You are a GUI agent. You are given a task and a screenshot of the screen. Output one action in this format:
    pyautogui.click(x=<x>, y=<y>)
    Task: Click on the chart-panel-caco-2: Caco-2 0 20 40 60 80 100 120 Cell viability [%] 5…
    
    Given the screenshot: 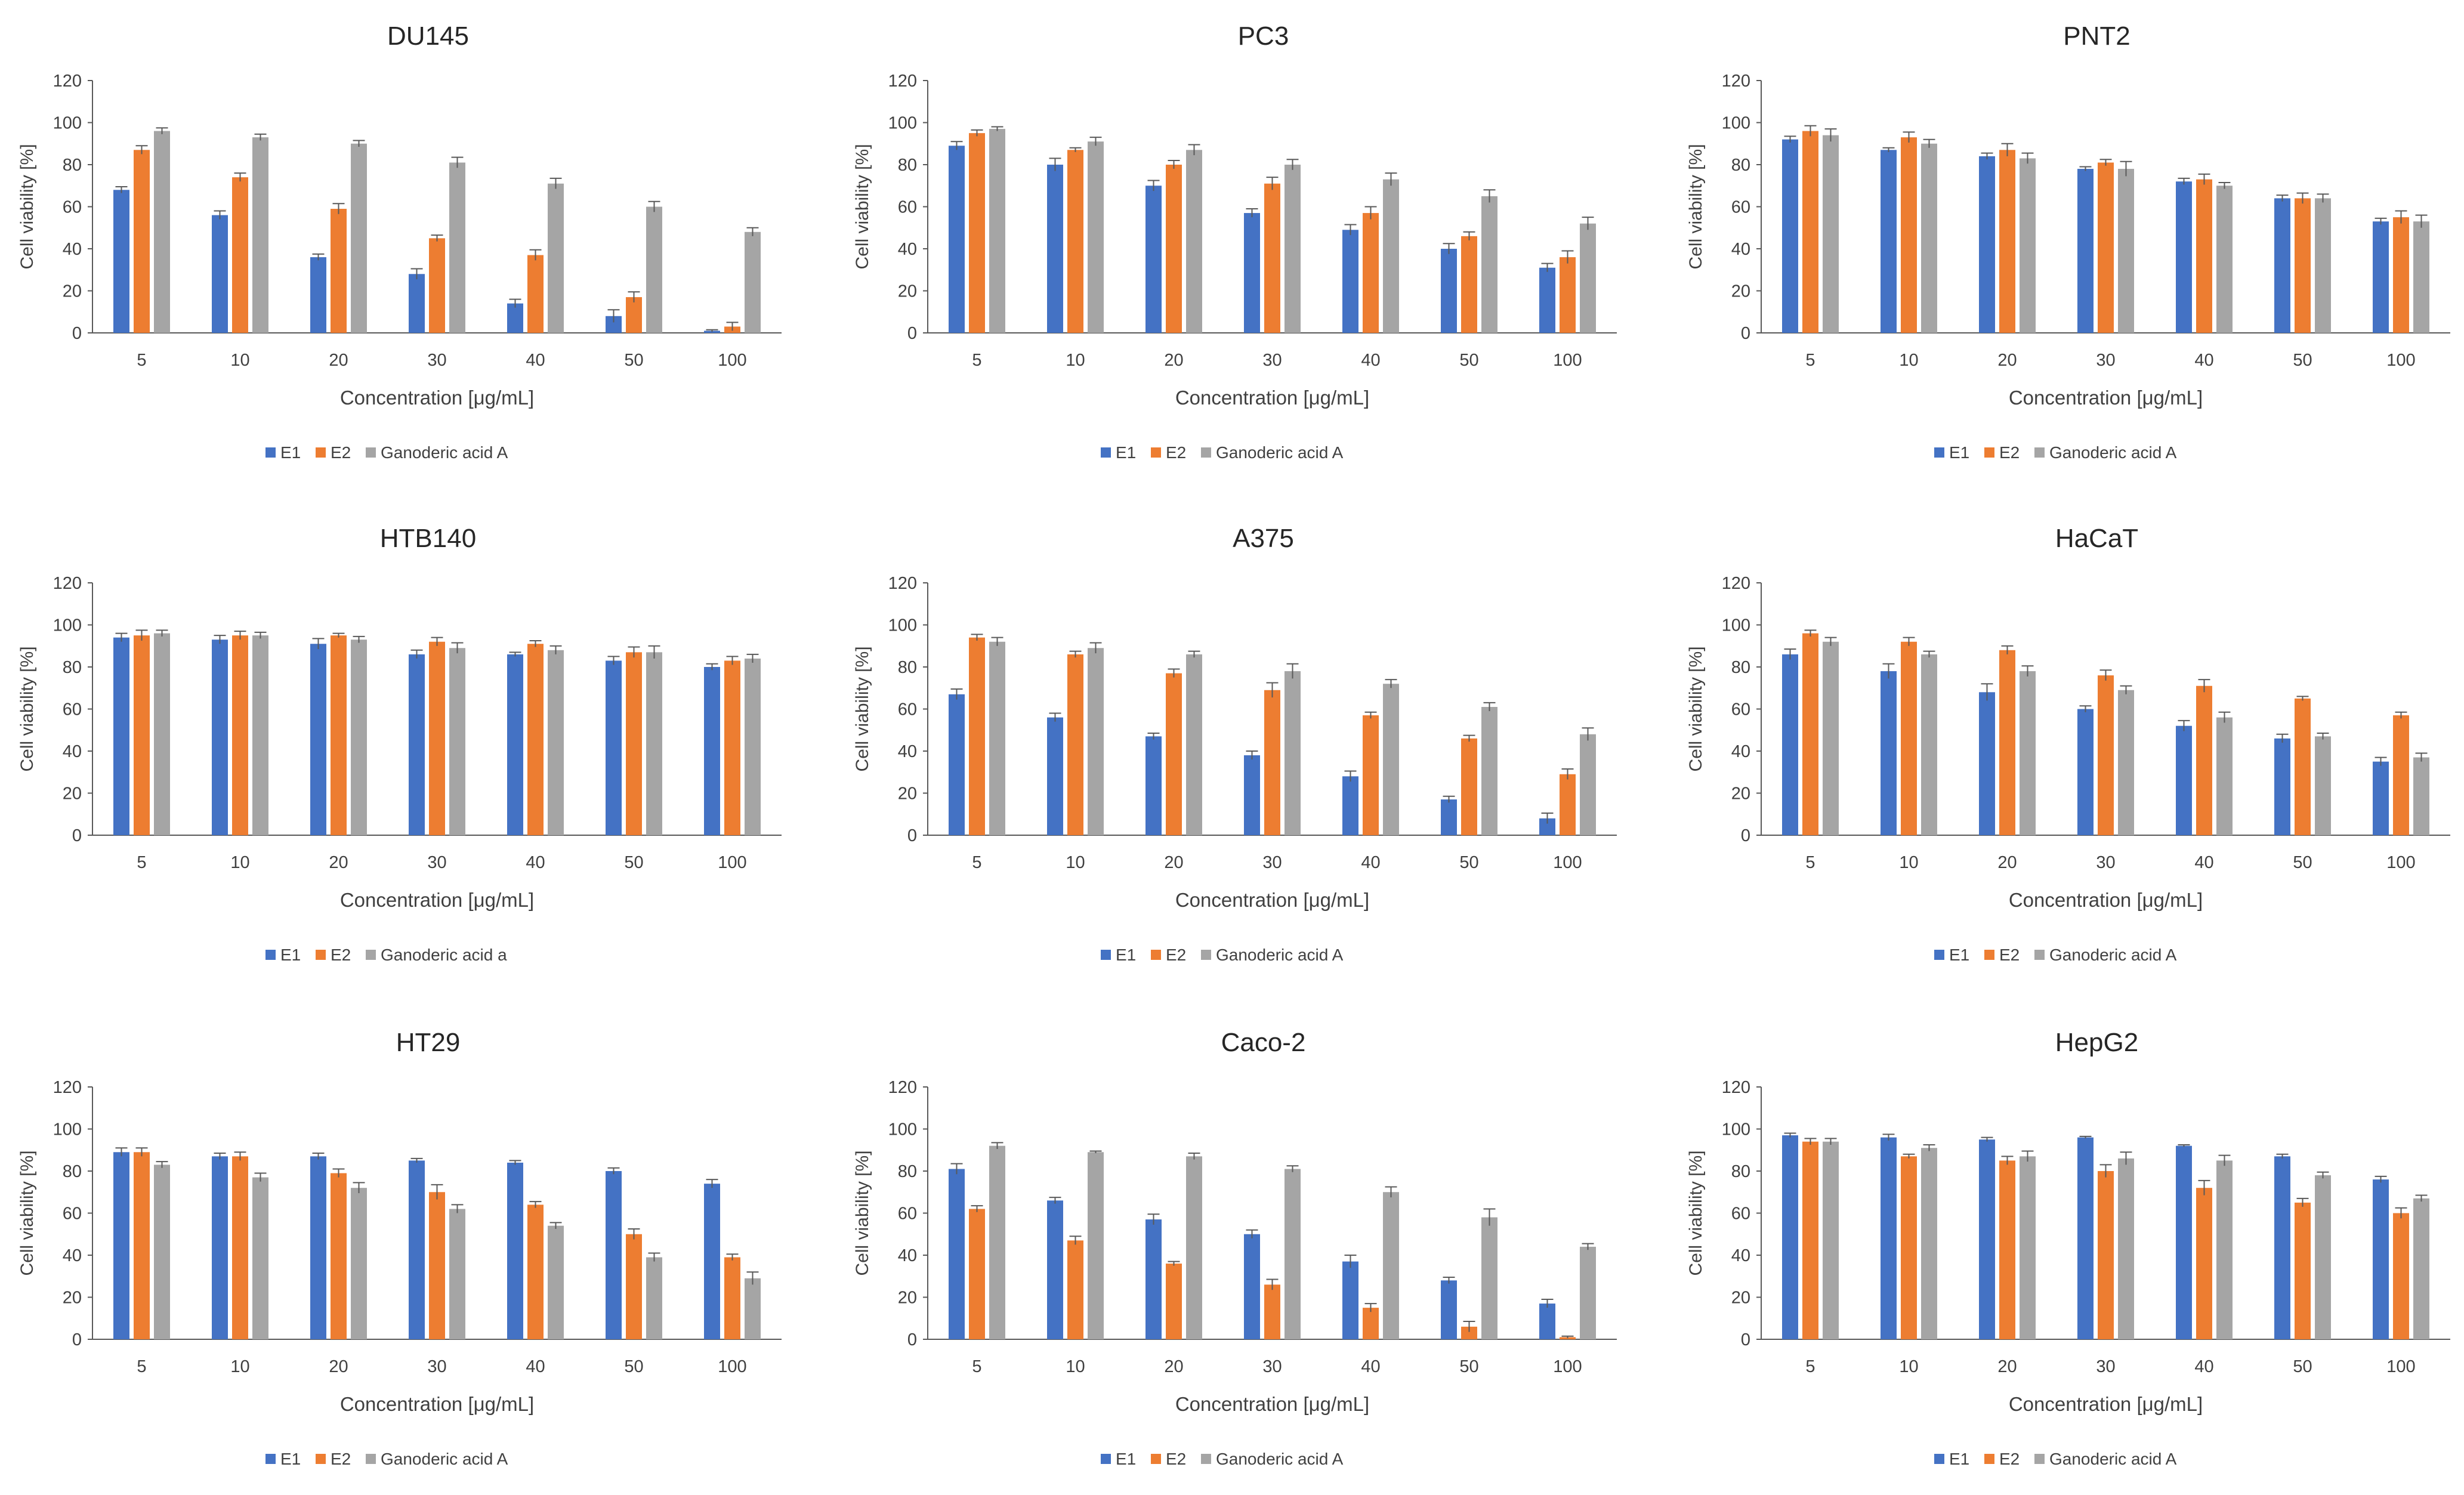 What is the action you would take?
    pyautogui.click(x=1235, y=1248)
    